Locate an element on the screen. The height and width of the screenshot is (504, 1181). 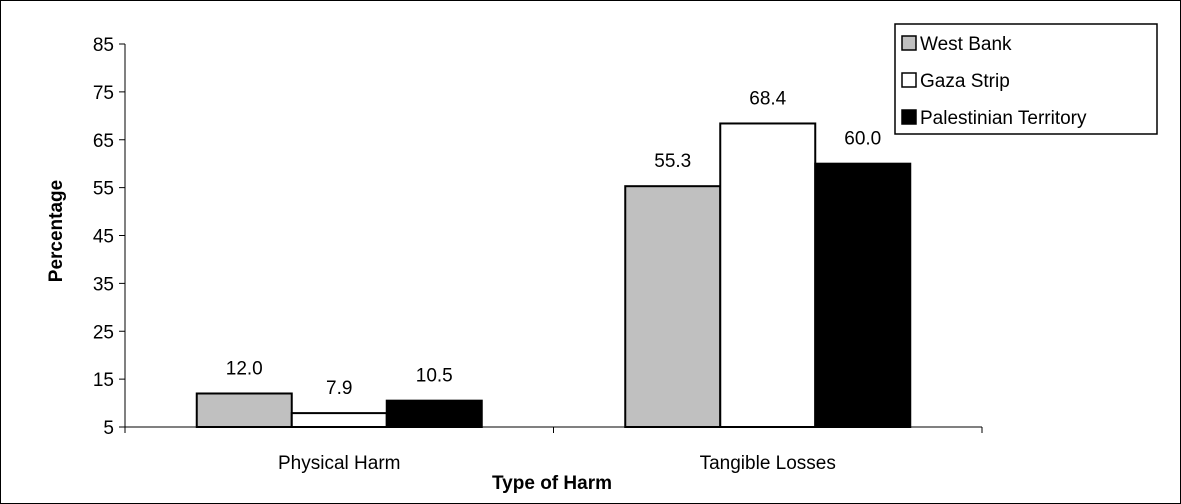
y-tick-label: 65 is located at coordinates (103, 141).